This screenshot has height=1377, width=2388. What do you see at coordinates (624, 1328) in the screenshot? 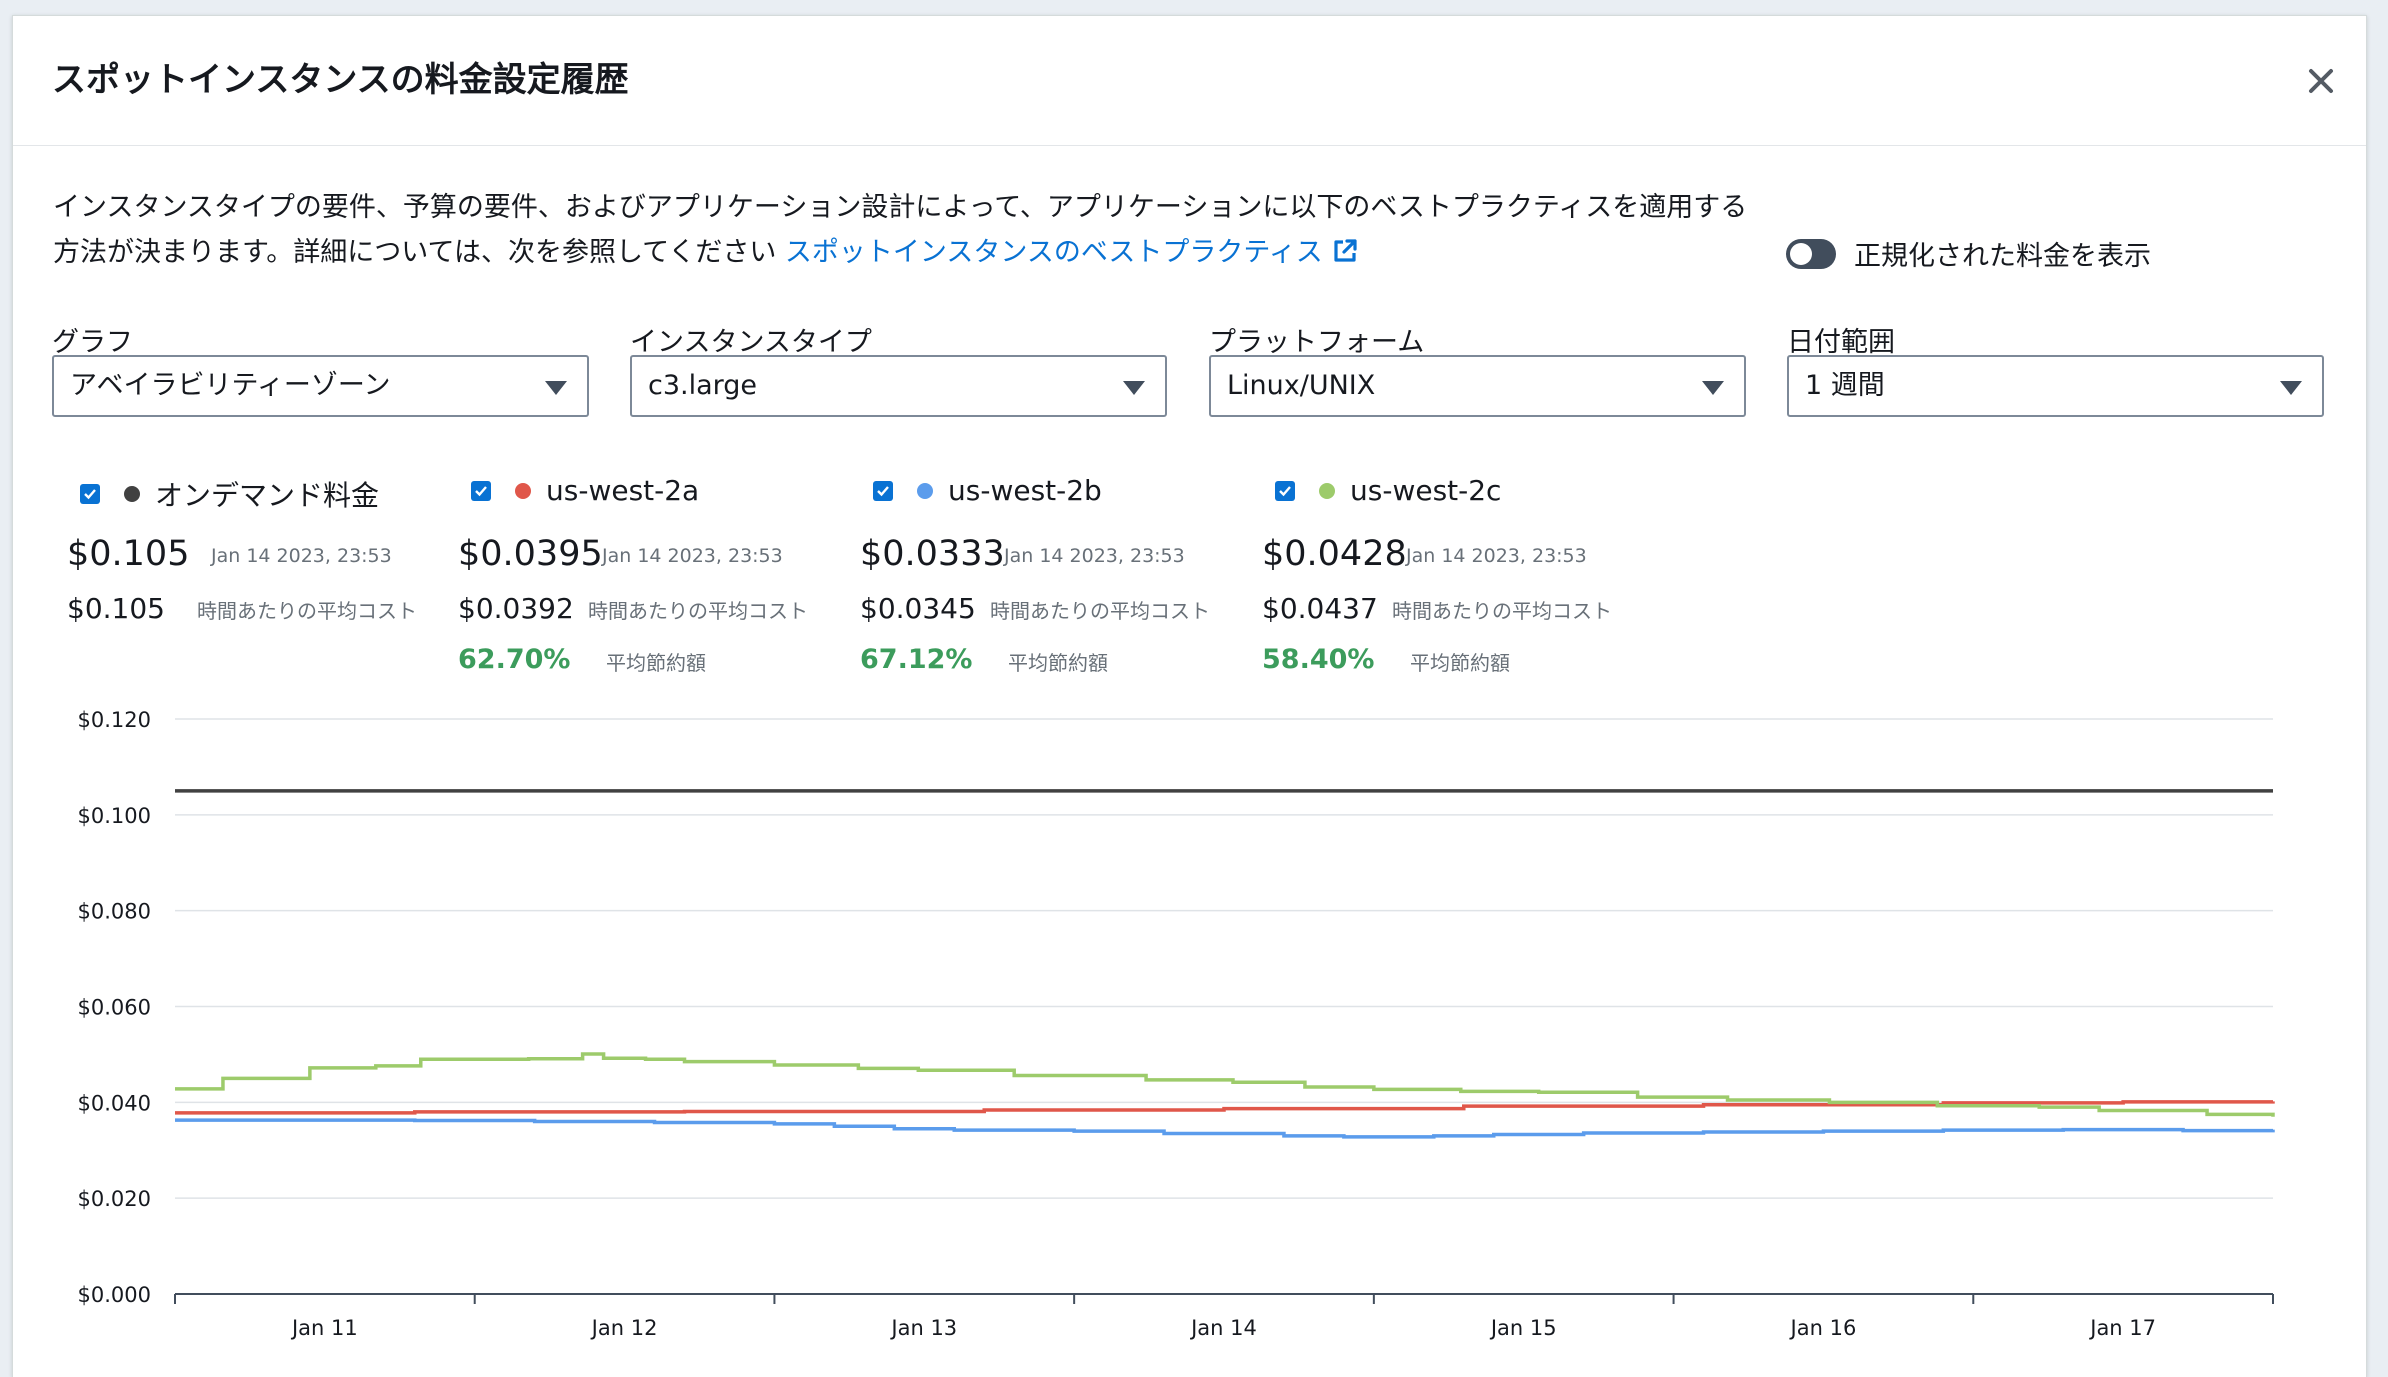
I see `x-tick-label: Jan 12` at bounding box center [624, 1328].